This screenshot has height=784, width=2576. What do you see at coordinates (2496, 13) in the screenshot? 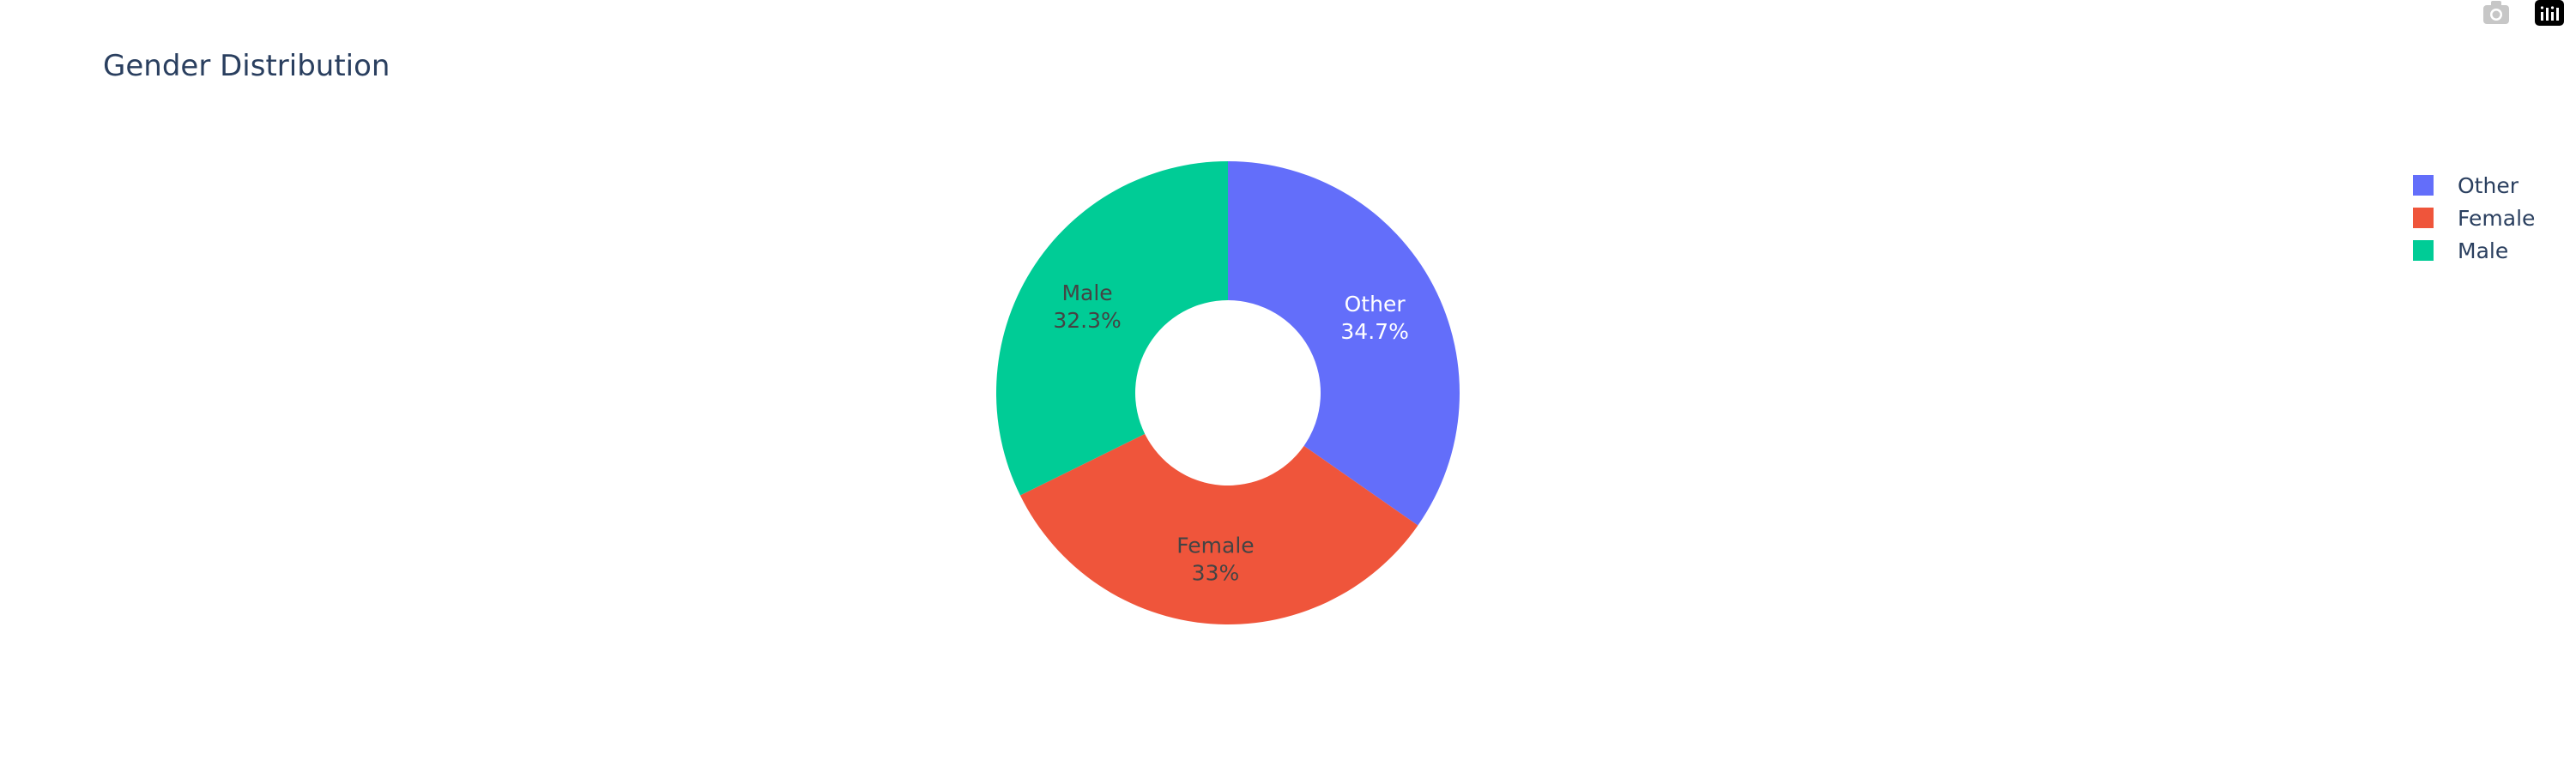
I see `camera-icon` at bounding box center [2496, 13].